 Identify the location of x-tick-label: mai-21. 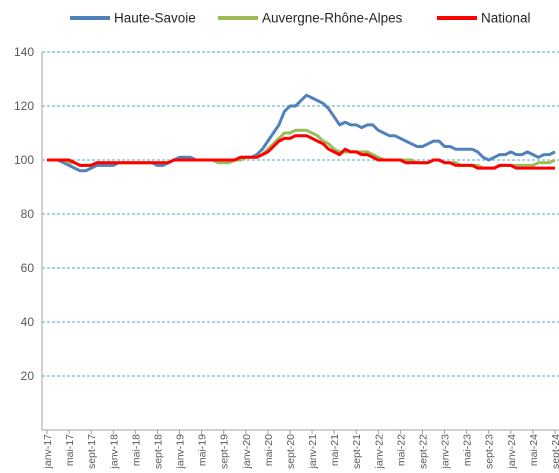
(335, 450).